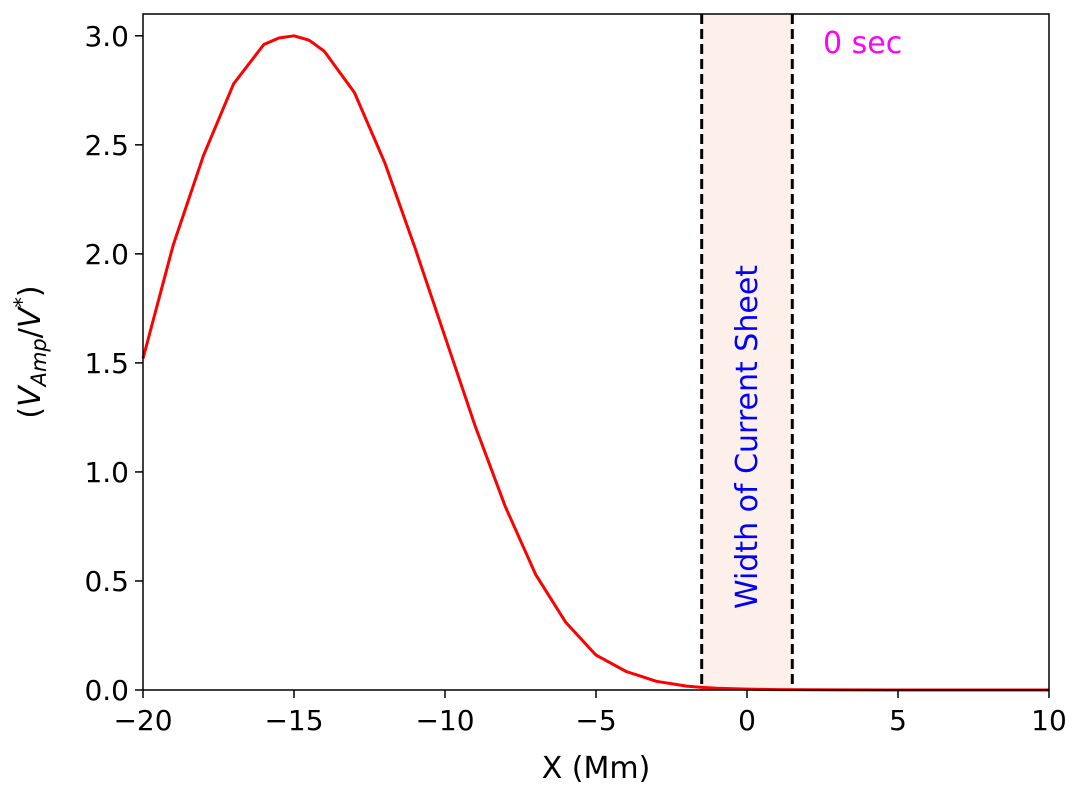  What do you see at coordinates (747, 720) in the screenshot?
I see `x-tick-label: 0` at bounding box center [747, 720].